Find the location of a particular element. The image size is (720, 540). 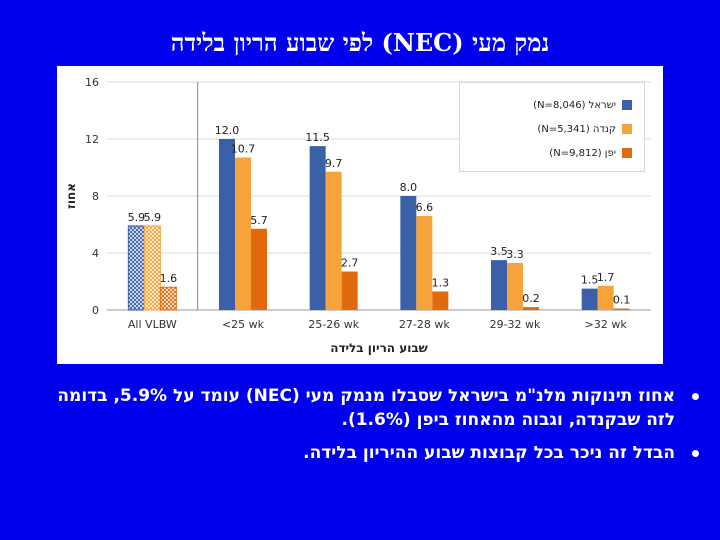

y-tick-label: 16 is located at coordinates (92, 82).